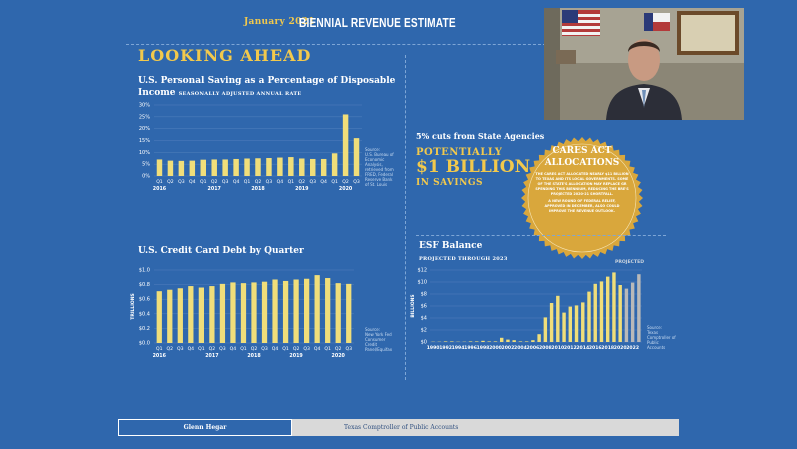 Image resolution: width=797 pixels, height=449 pixels. What do you see at coordinates (424, 343) in the screenshot?
I see `esf-ytick-label: $0` at bounding box center [424, 343].